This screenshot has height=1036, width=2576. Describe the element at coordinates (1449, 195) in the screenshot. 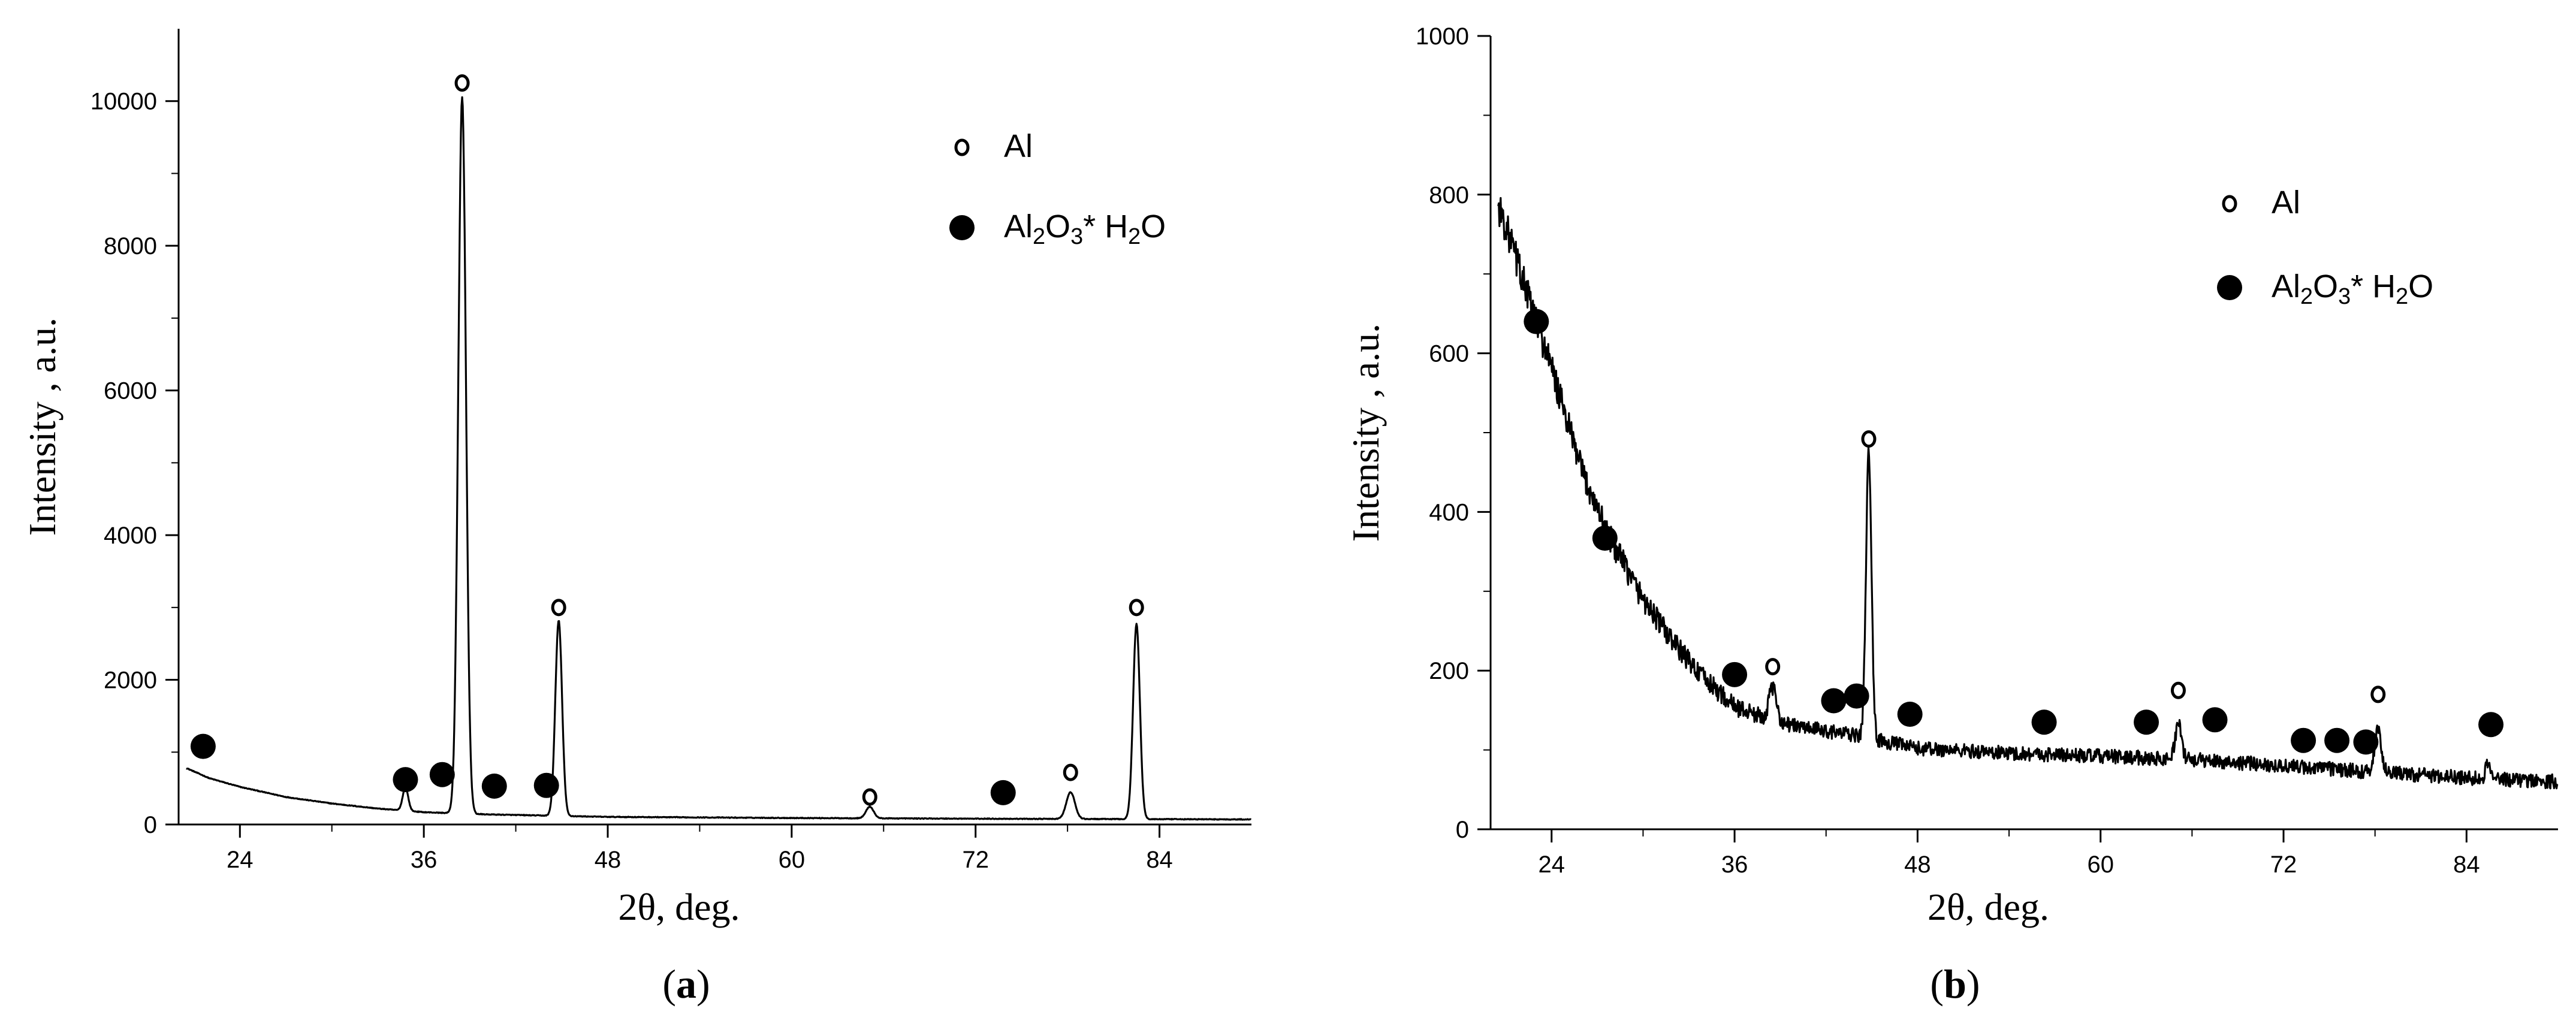

I see `y-tick-label: 800` at that location.